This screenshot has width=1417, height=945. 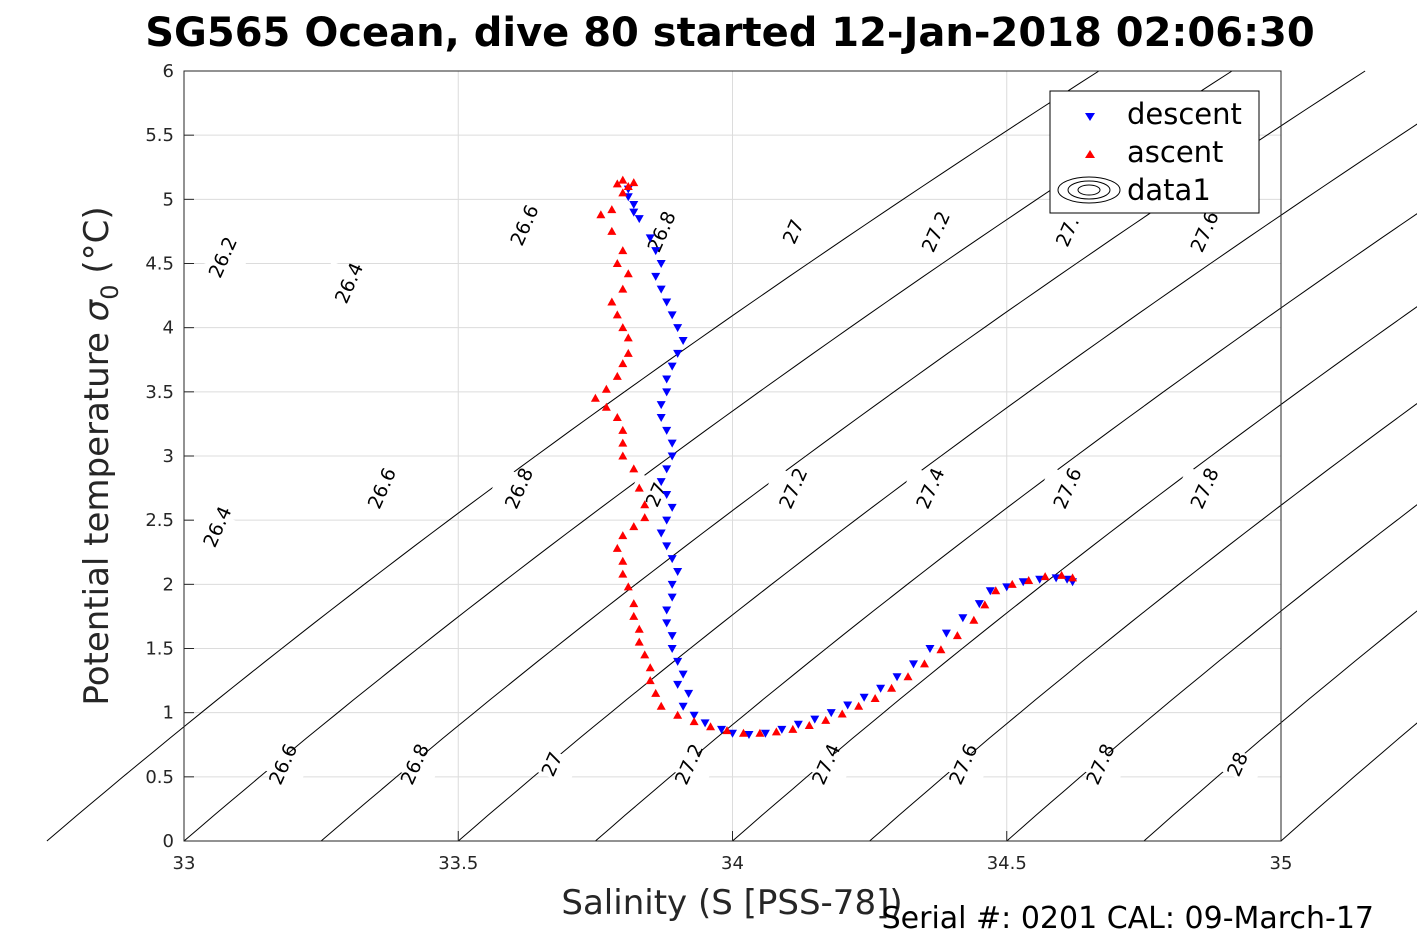 What do you see at coordinates (1128, 918) in the screenshot?
I see `serial-calibration-footer: Serial #: 0201 CAL: 09-March-17` at bounding box center [1128, 918].